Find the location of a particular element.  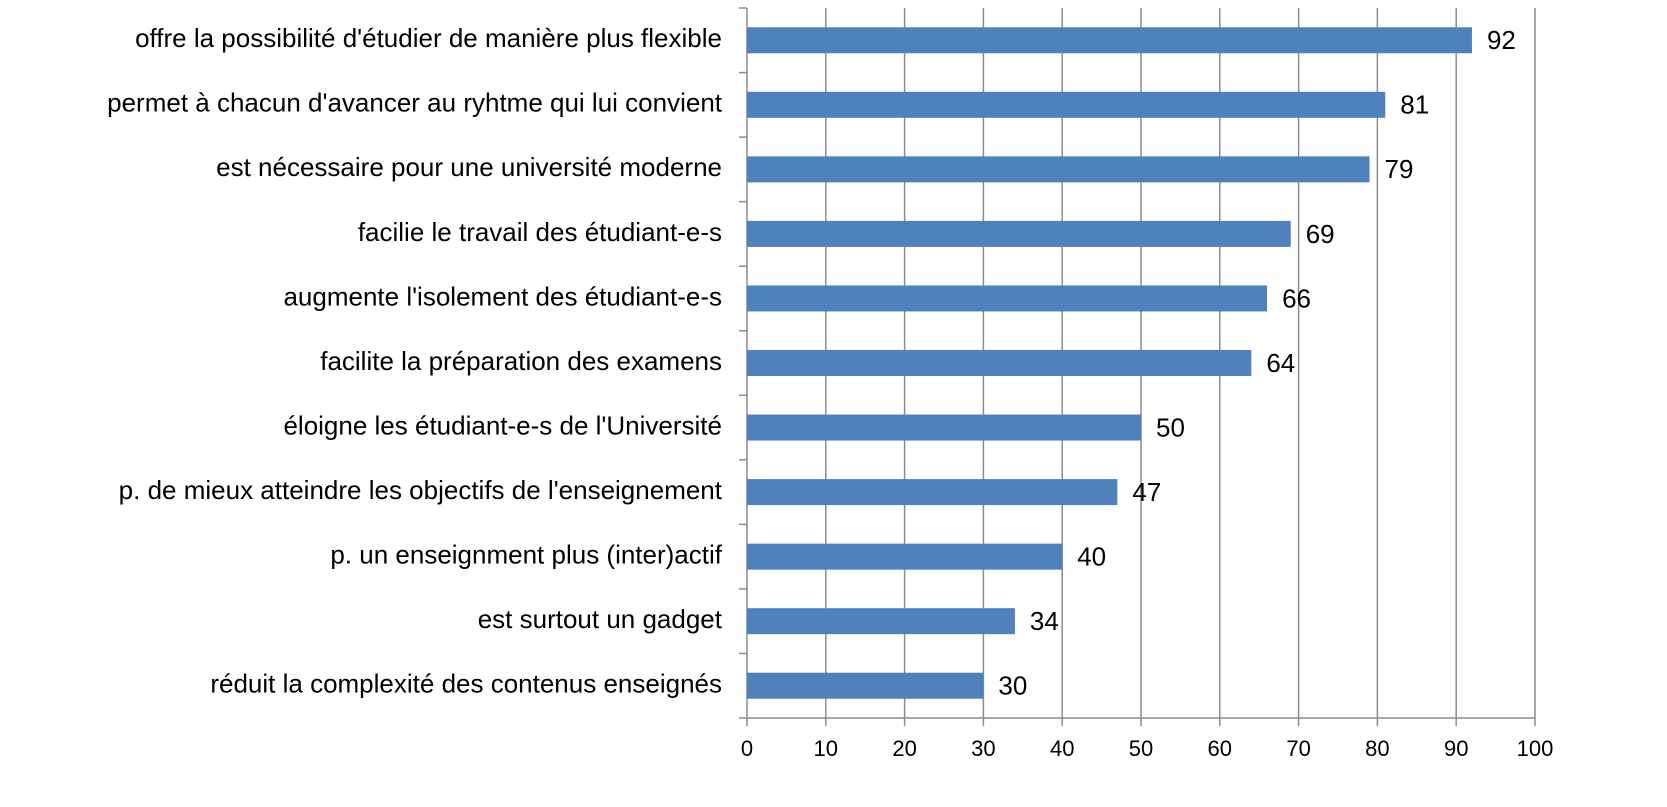

x-tick-label: 80 is located at coordinates (1377, 748).